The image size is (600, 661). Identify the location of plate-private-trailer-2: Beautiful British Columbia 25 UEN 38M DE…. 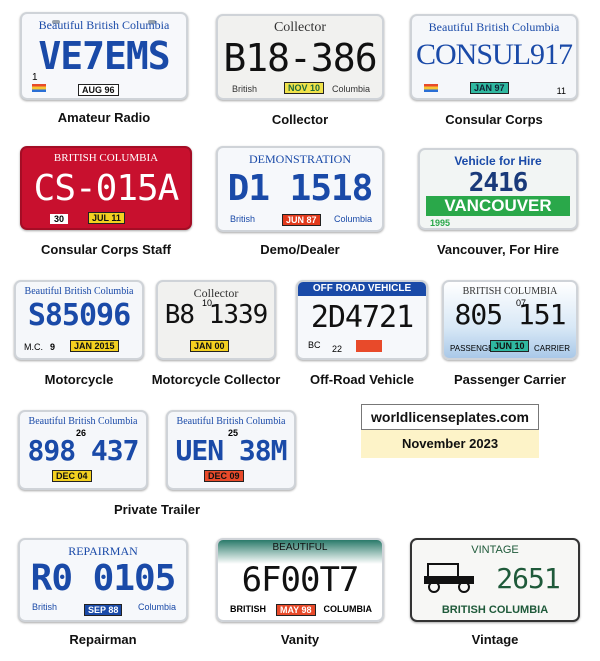
(231, 450).